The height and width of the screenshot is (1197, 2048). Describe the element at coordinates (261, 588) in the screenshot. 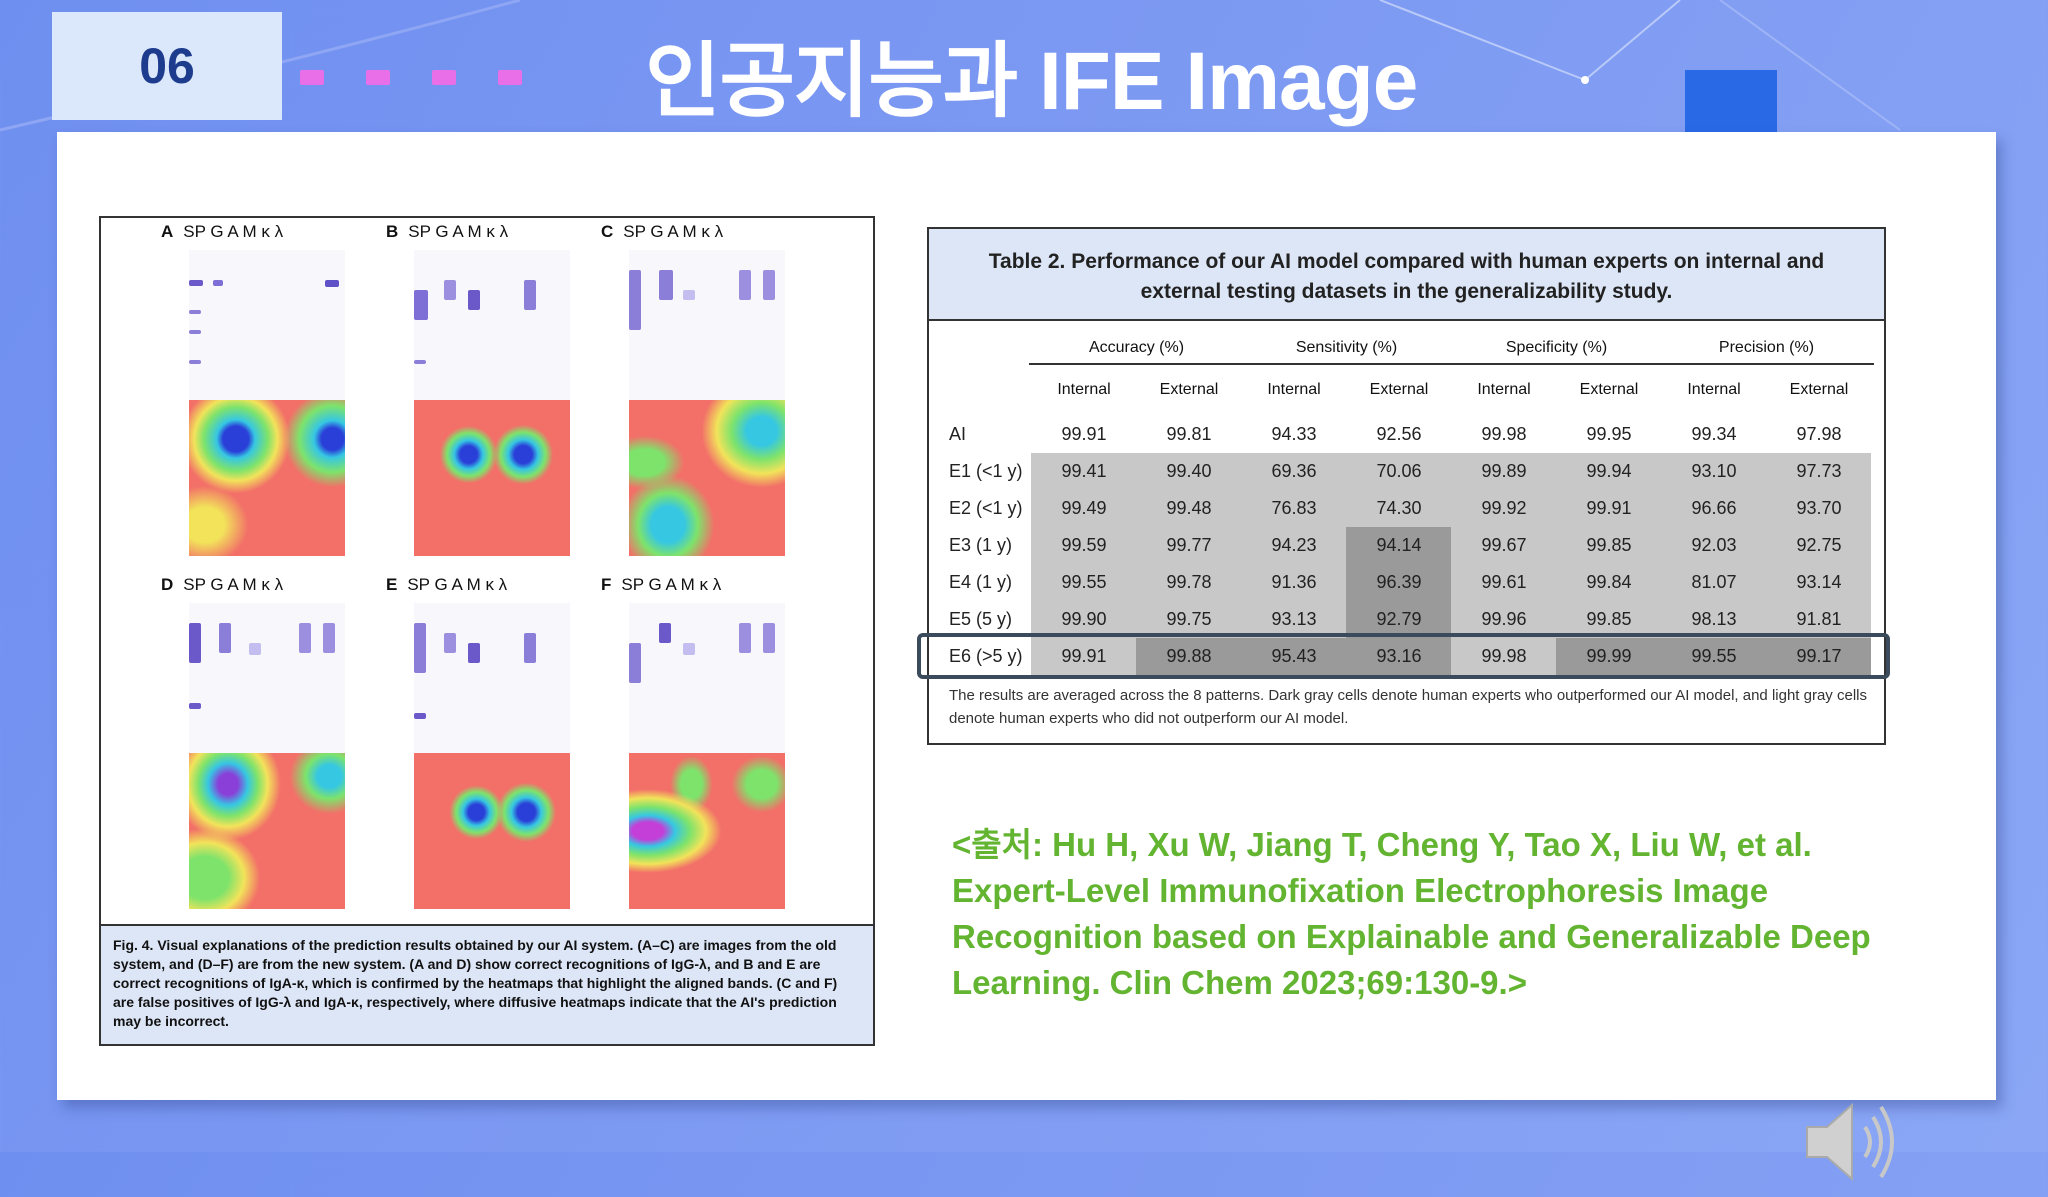

I see `panel-header: D SP G A M κ λ` at that location.